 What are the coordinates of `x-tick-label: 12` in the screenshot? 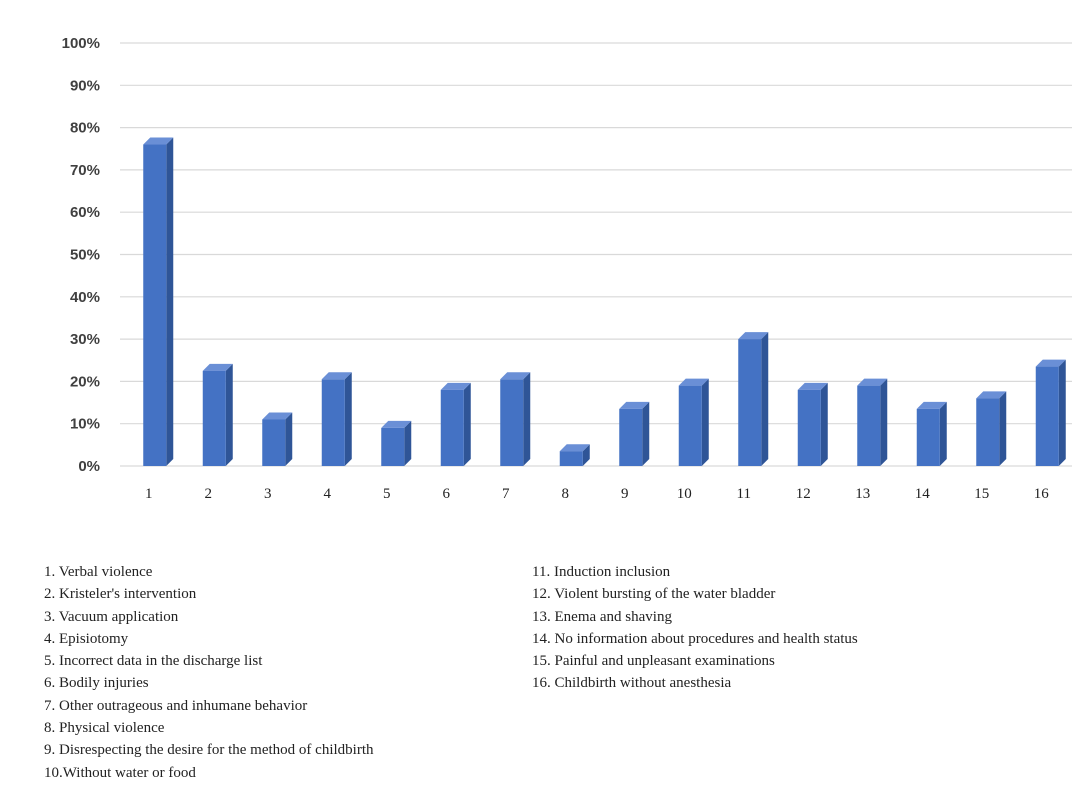 It's located at (803, 494).